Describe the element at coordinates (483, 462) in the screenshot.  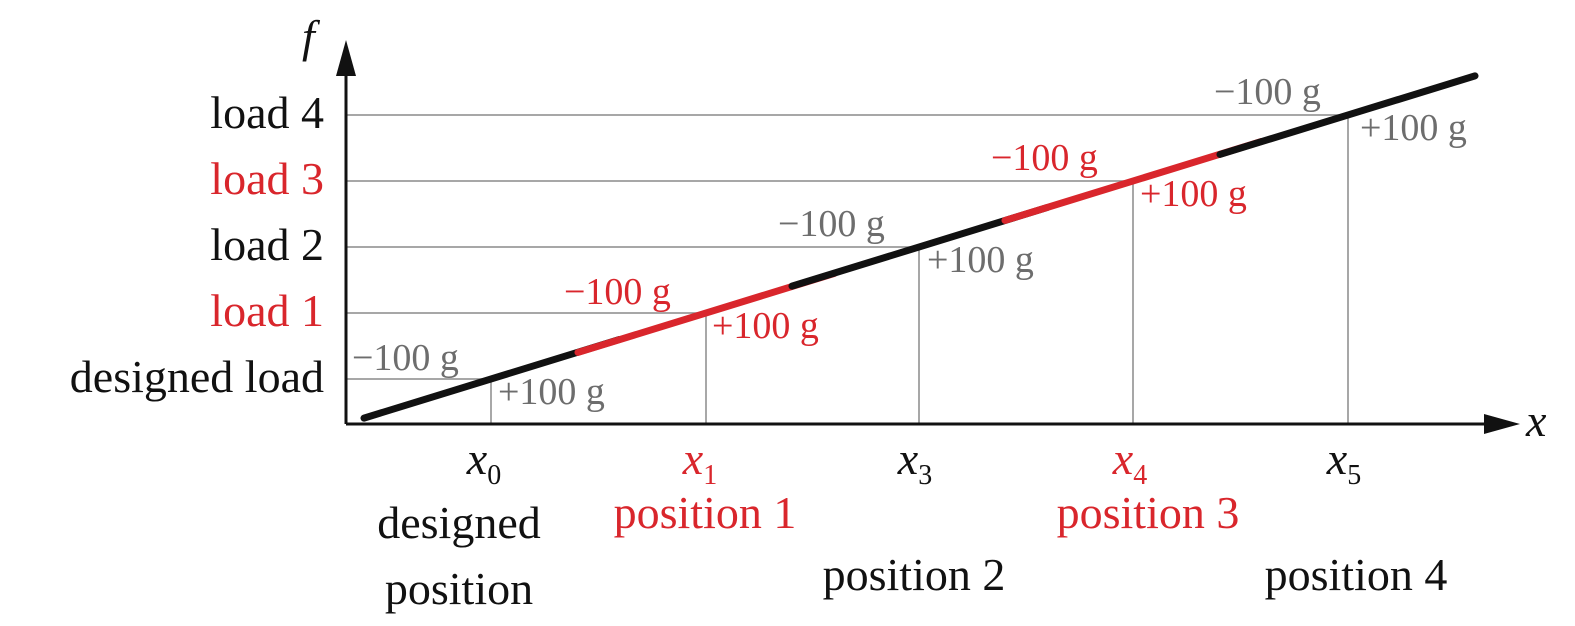
I see `position-symbol-0: x0` at that location.